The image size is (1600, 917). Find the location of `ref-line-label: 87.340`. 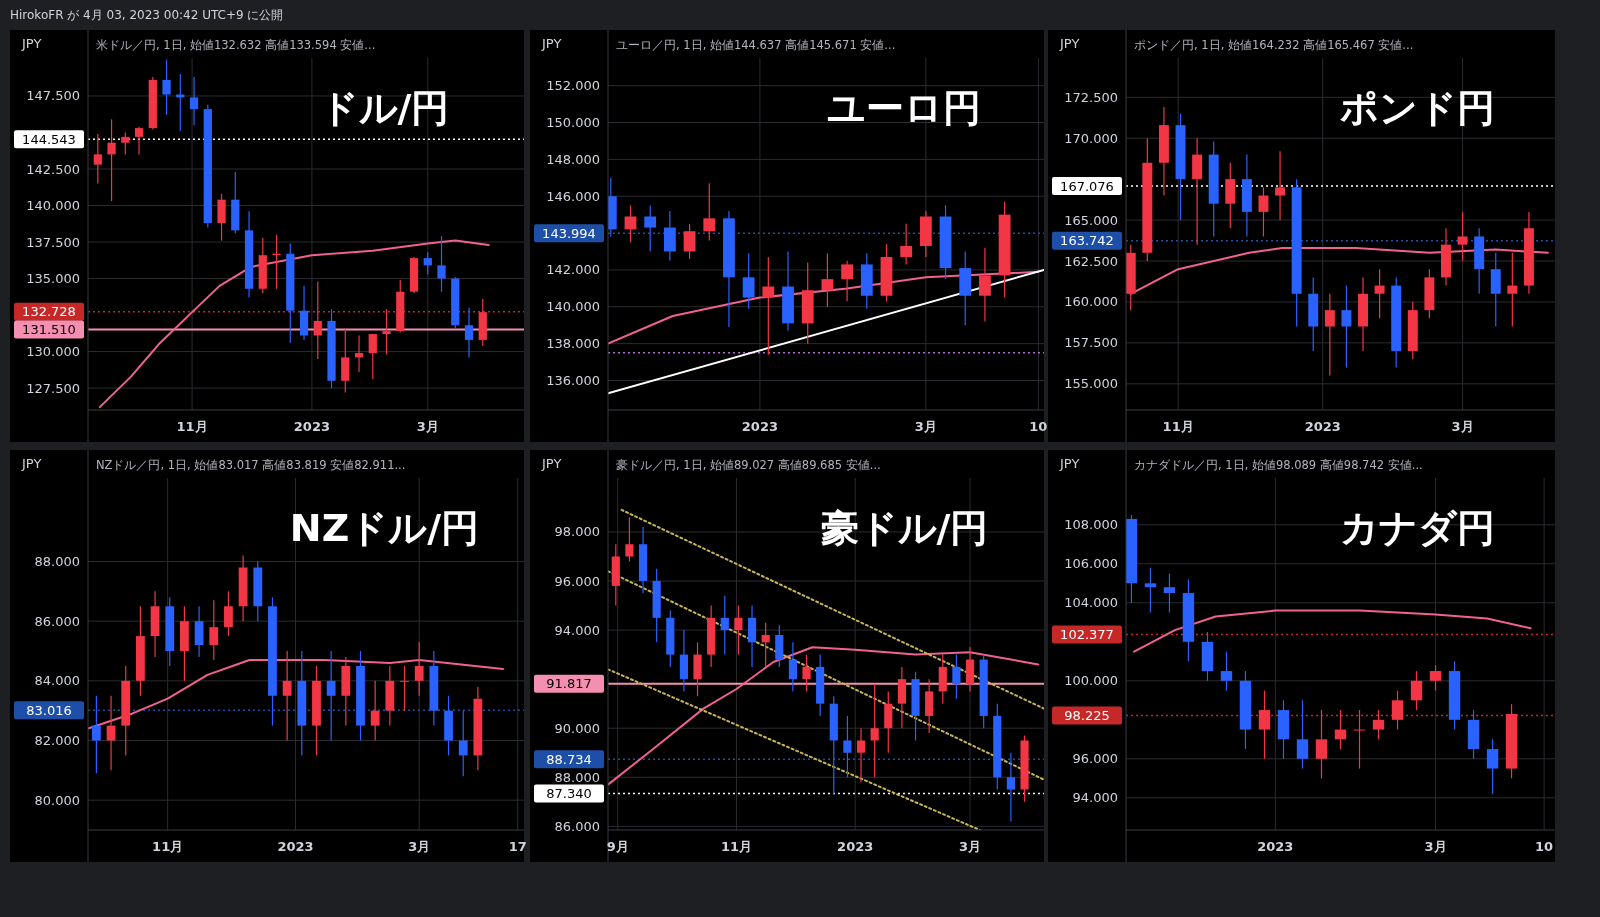

ref-line-label: 87.340 is located at coordinates (569, 793).